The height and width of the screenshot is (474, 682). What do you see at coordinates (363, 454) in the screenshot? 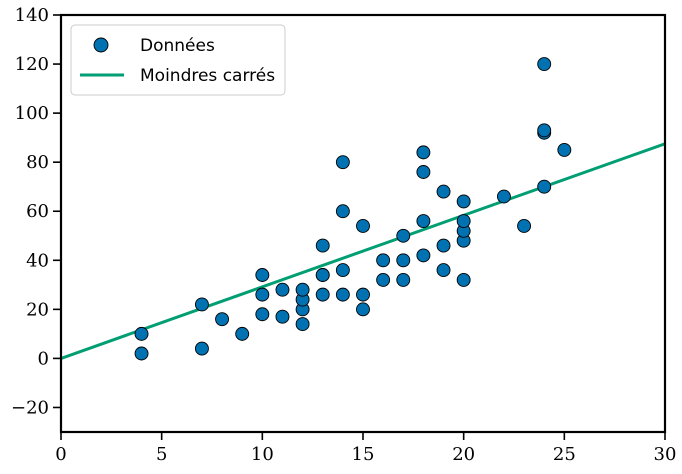
I see `x-tick-label: 15` at bounding box center [363, 454].